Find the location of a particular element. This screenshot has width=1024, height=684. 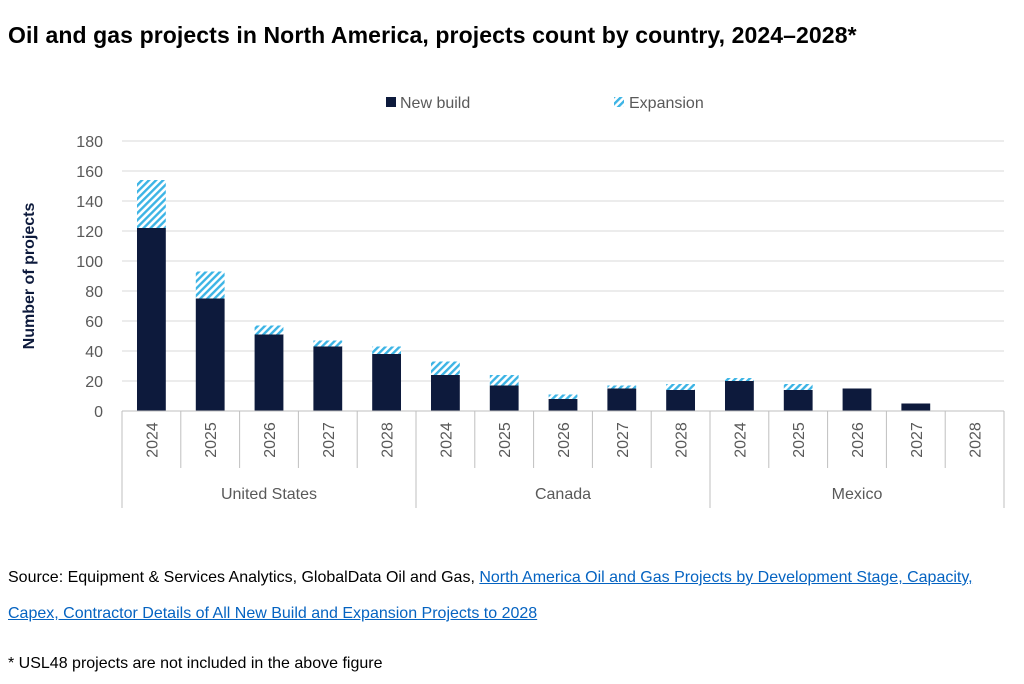

y-tick-label: 20 is located at coordinates (94, 382).